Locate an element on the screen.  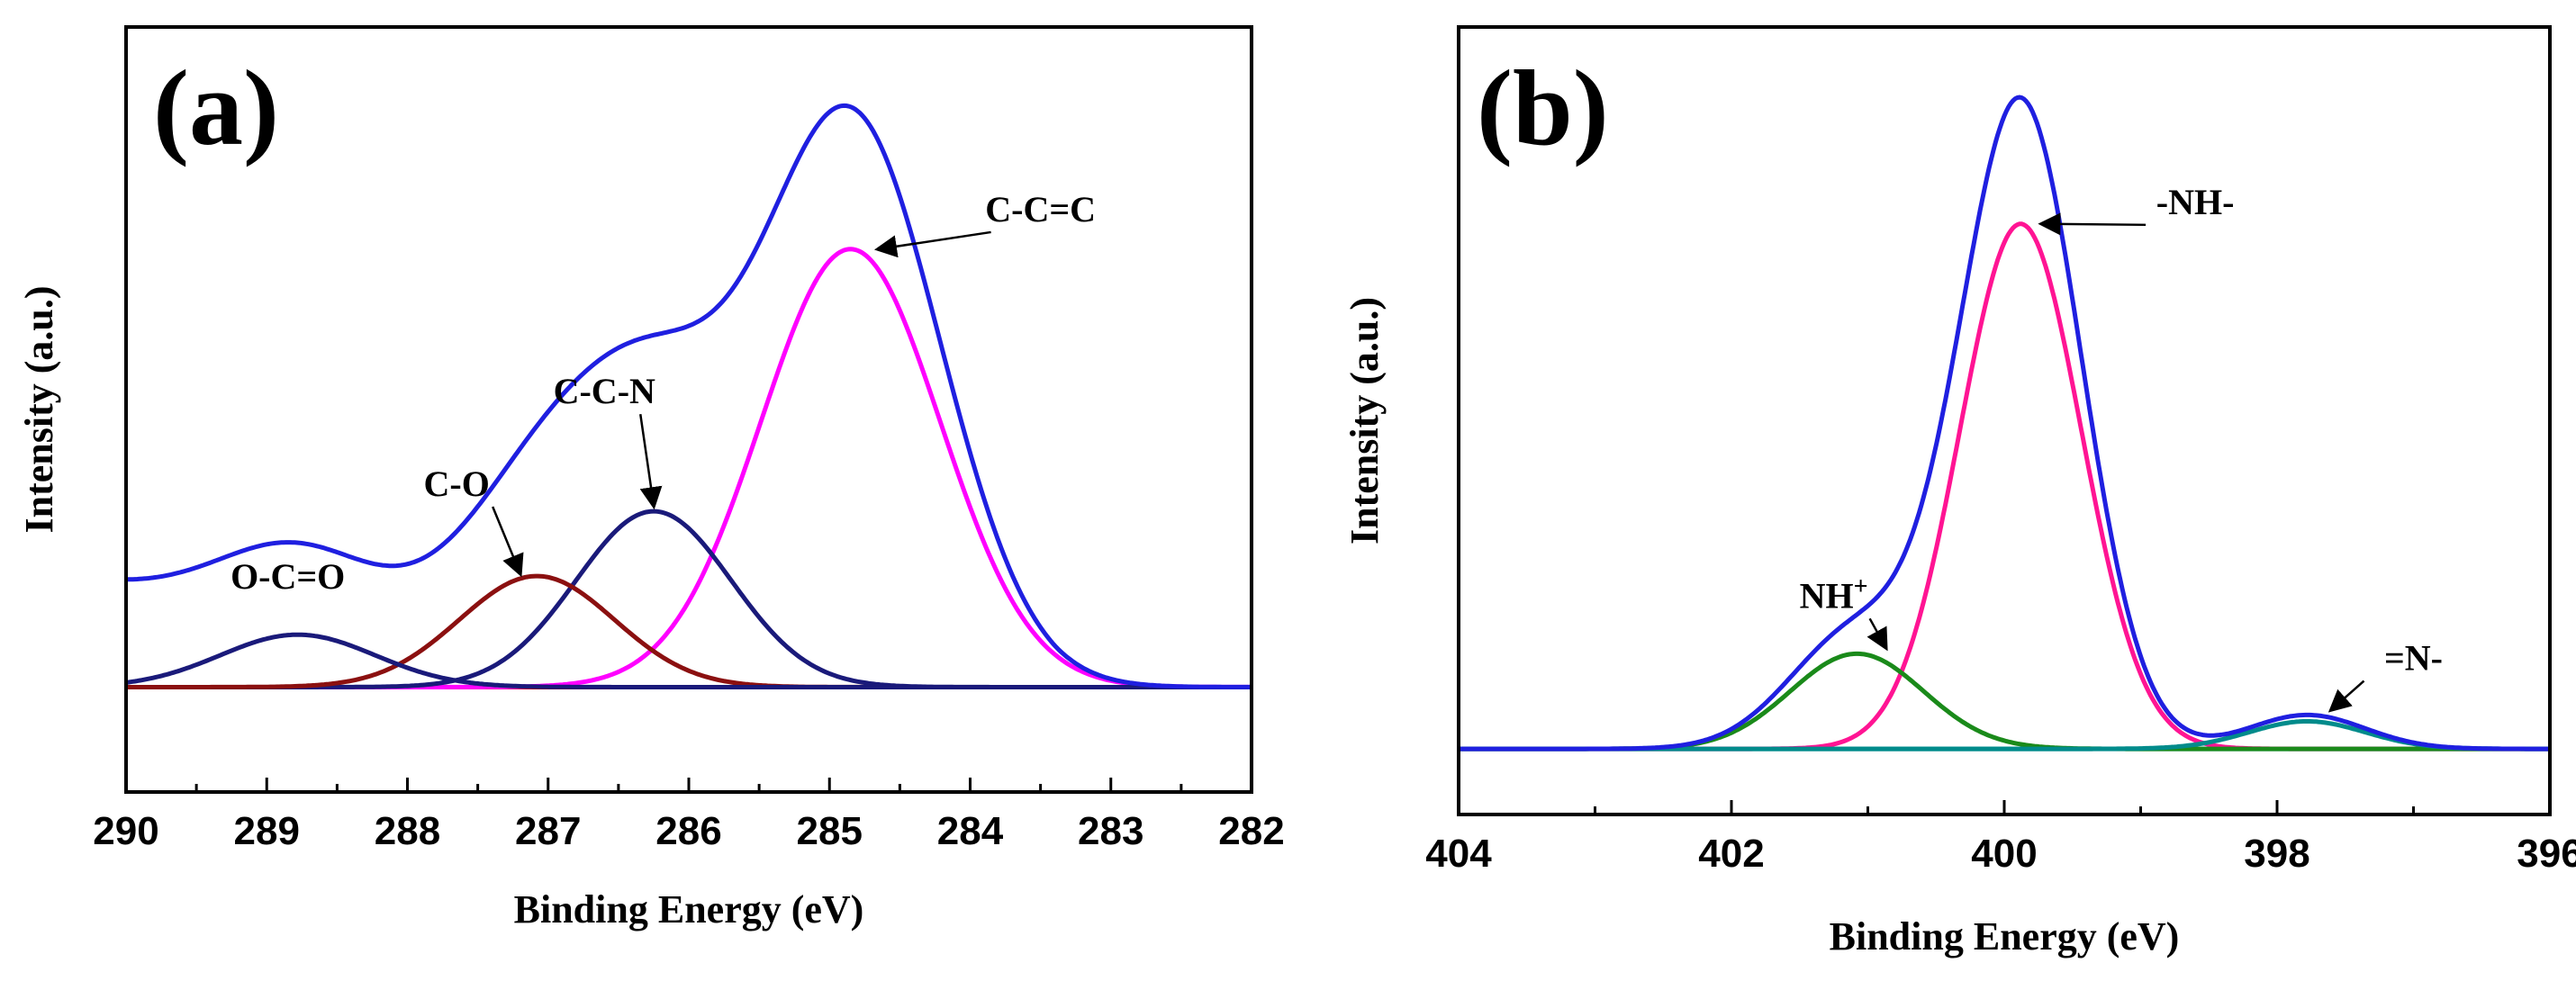
peak-annotation-o-c-o: O-C=O is located at coordinates (287, 576).